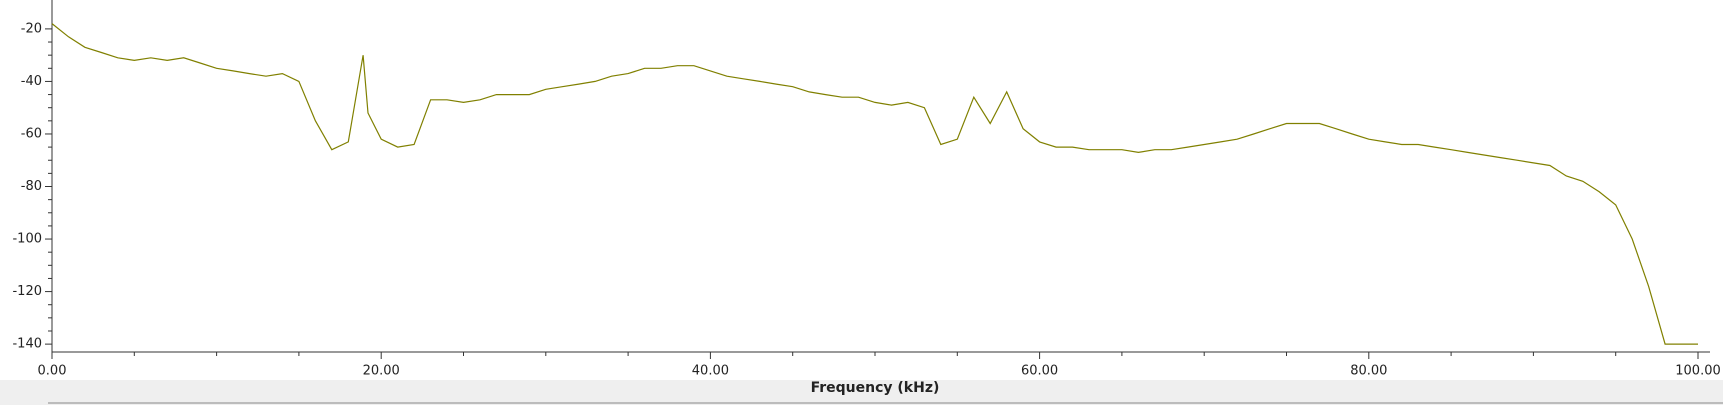 This screenshot has width=1723, height=405. I want to click on x-tick-label: 100.00, so click(1698, 371).